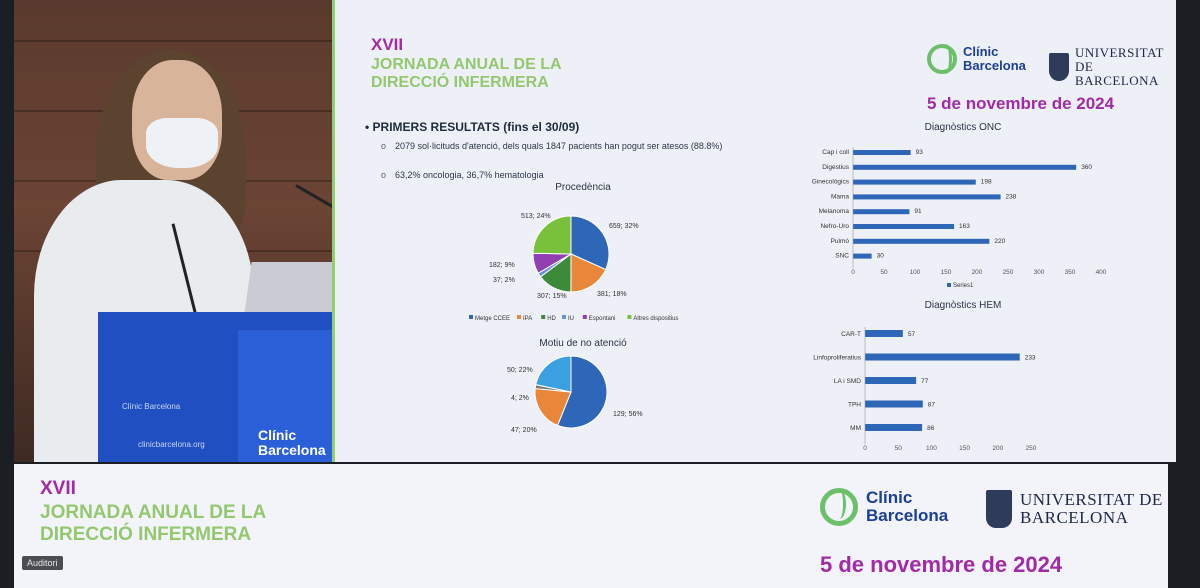  Describe the element at coordinates (851, 334) in the screenshot. I see `category-label: CAR-T` at that location.